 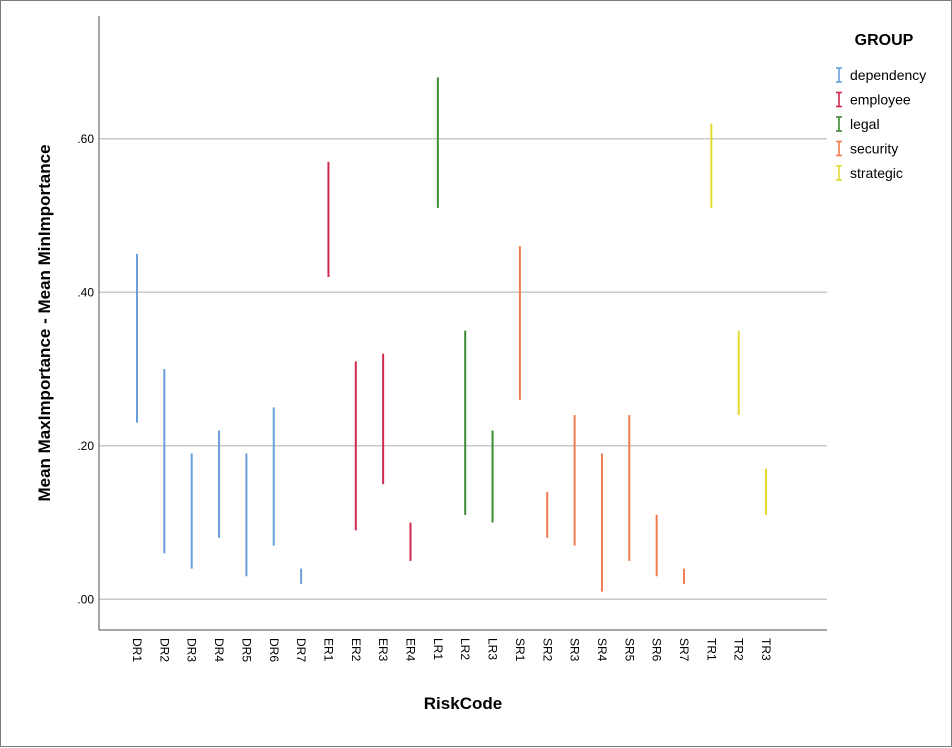 What do you see at coordinates (865, 124) in the screenshot?
I see `legend-label: legal` at bounding box center [865, 124].